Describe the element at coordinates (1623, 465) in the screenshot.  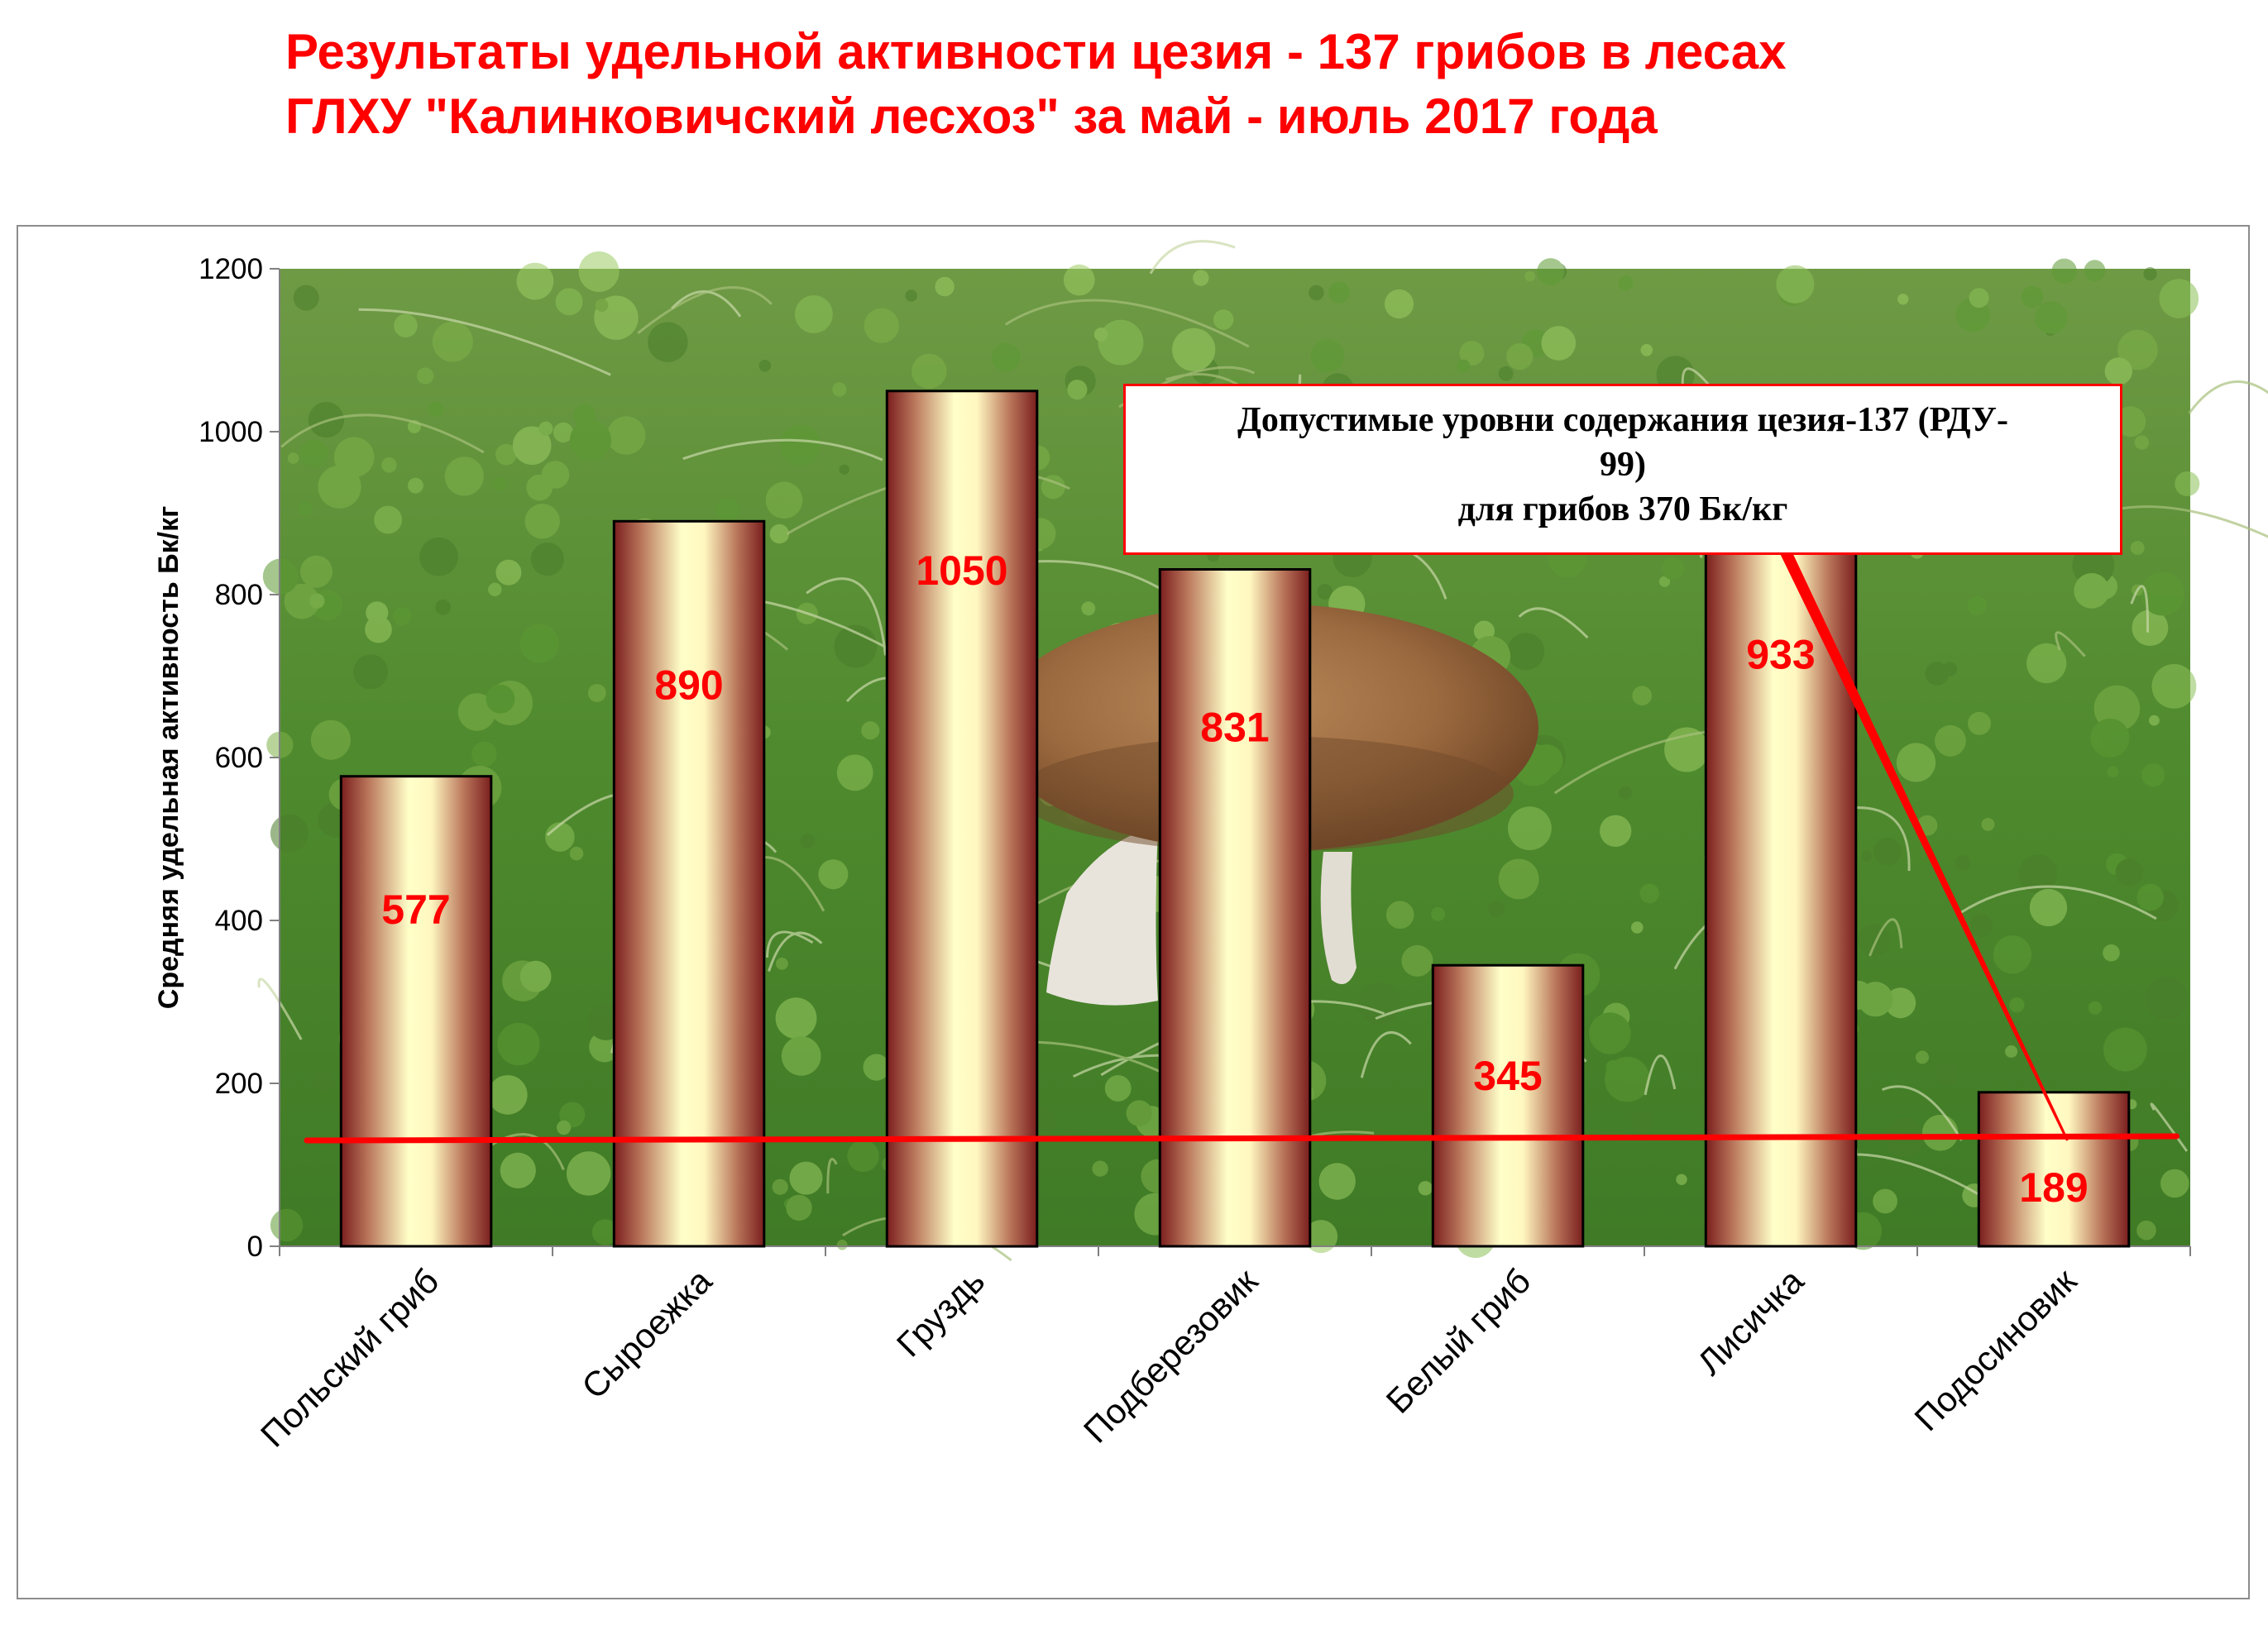
I see `limit-note-line-2: 99)` at that location.